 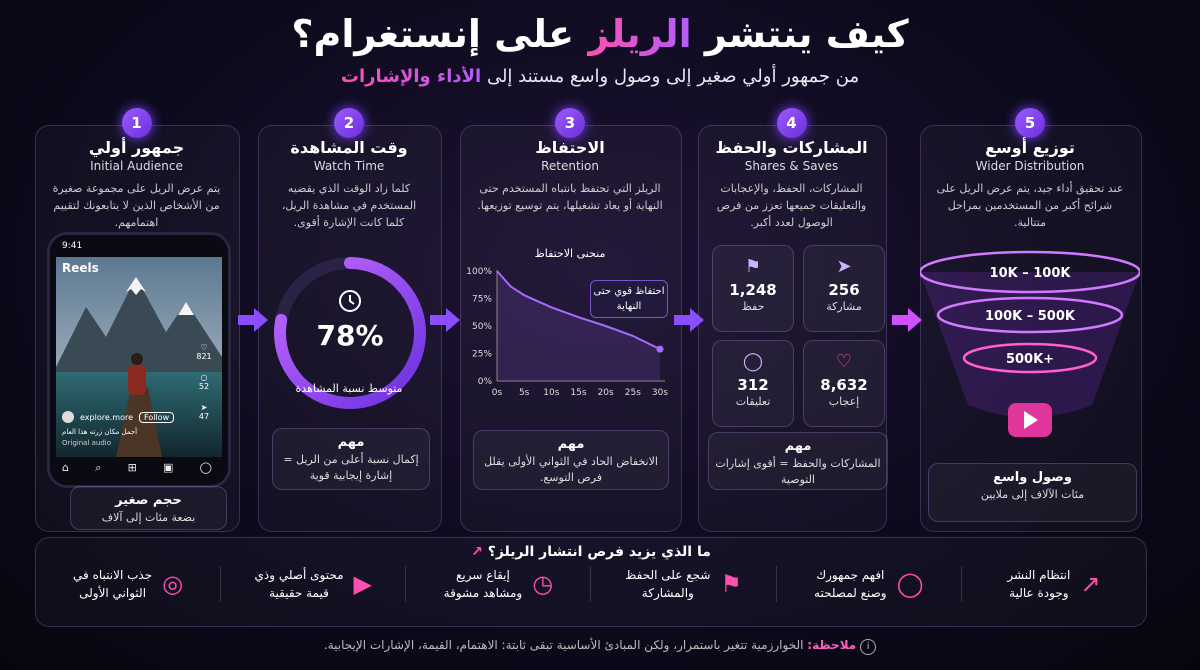 What do you see at coordinates (844, 306) in the screenshot?
I see `metric-label: مشاركة` at bounding box center [844, 306].